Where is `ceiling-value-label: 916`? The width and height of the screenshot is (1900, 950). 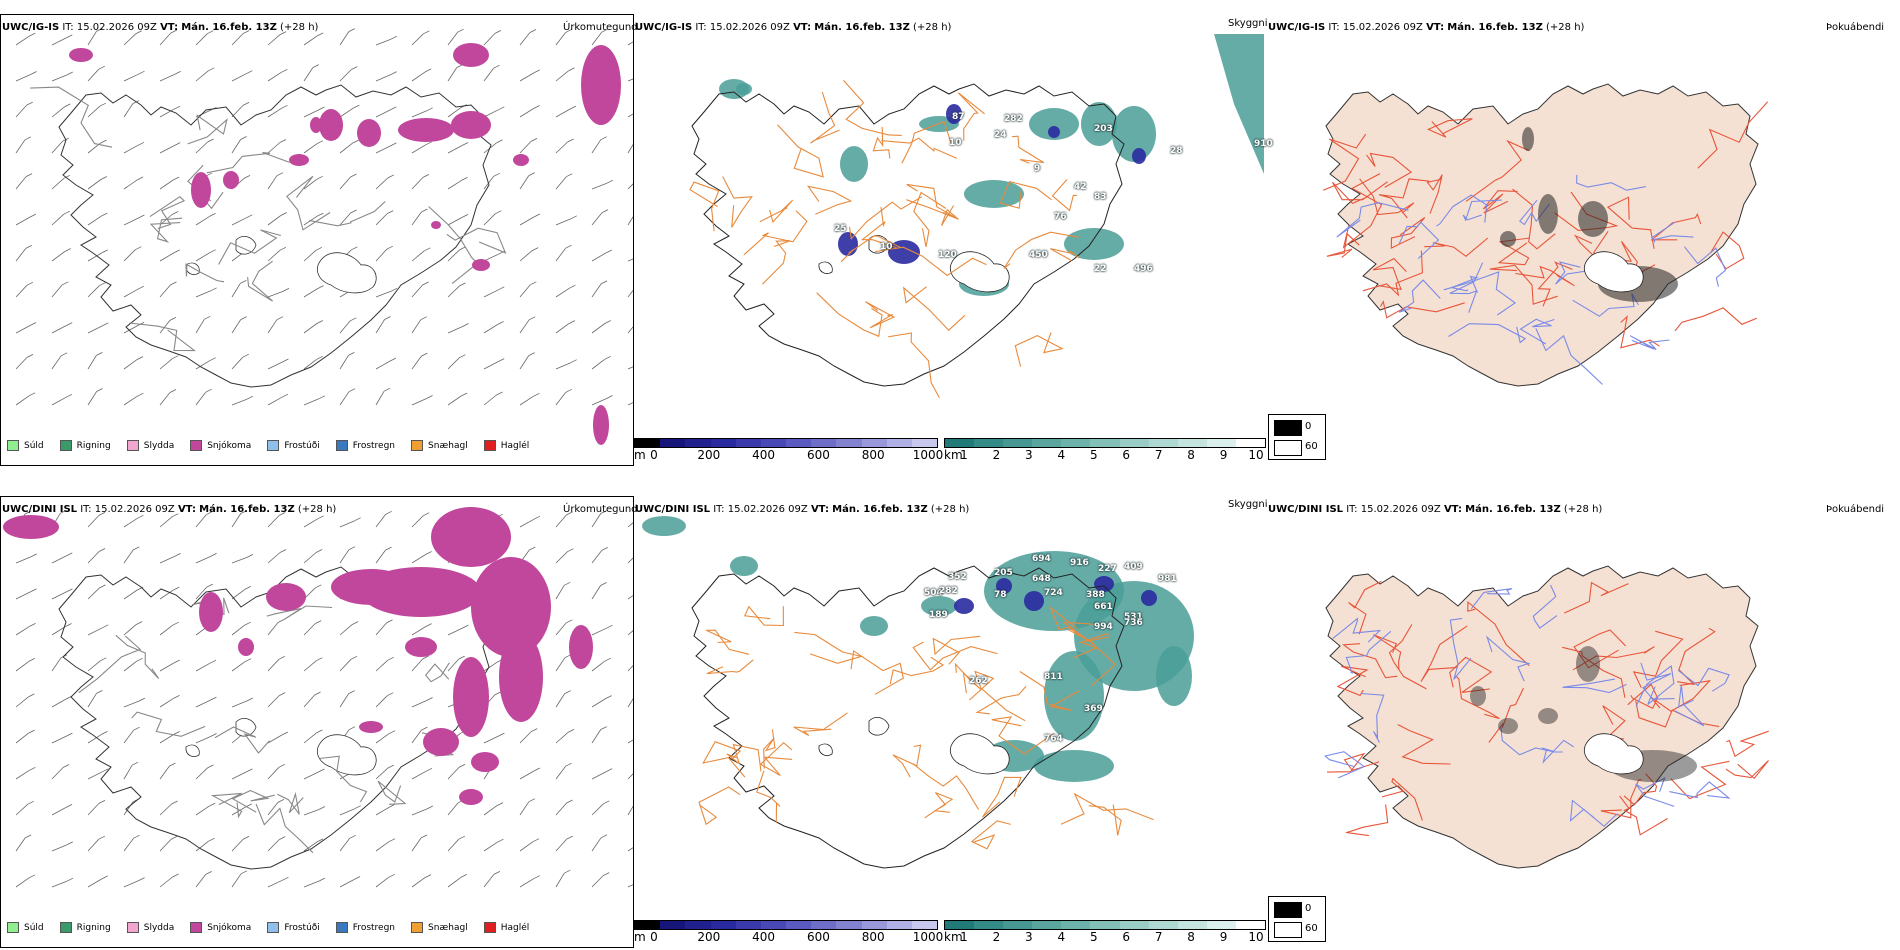 ceiling-value-label: 916 is located at coordinates (1079, 563).